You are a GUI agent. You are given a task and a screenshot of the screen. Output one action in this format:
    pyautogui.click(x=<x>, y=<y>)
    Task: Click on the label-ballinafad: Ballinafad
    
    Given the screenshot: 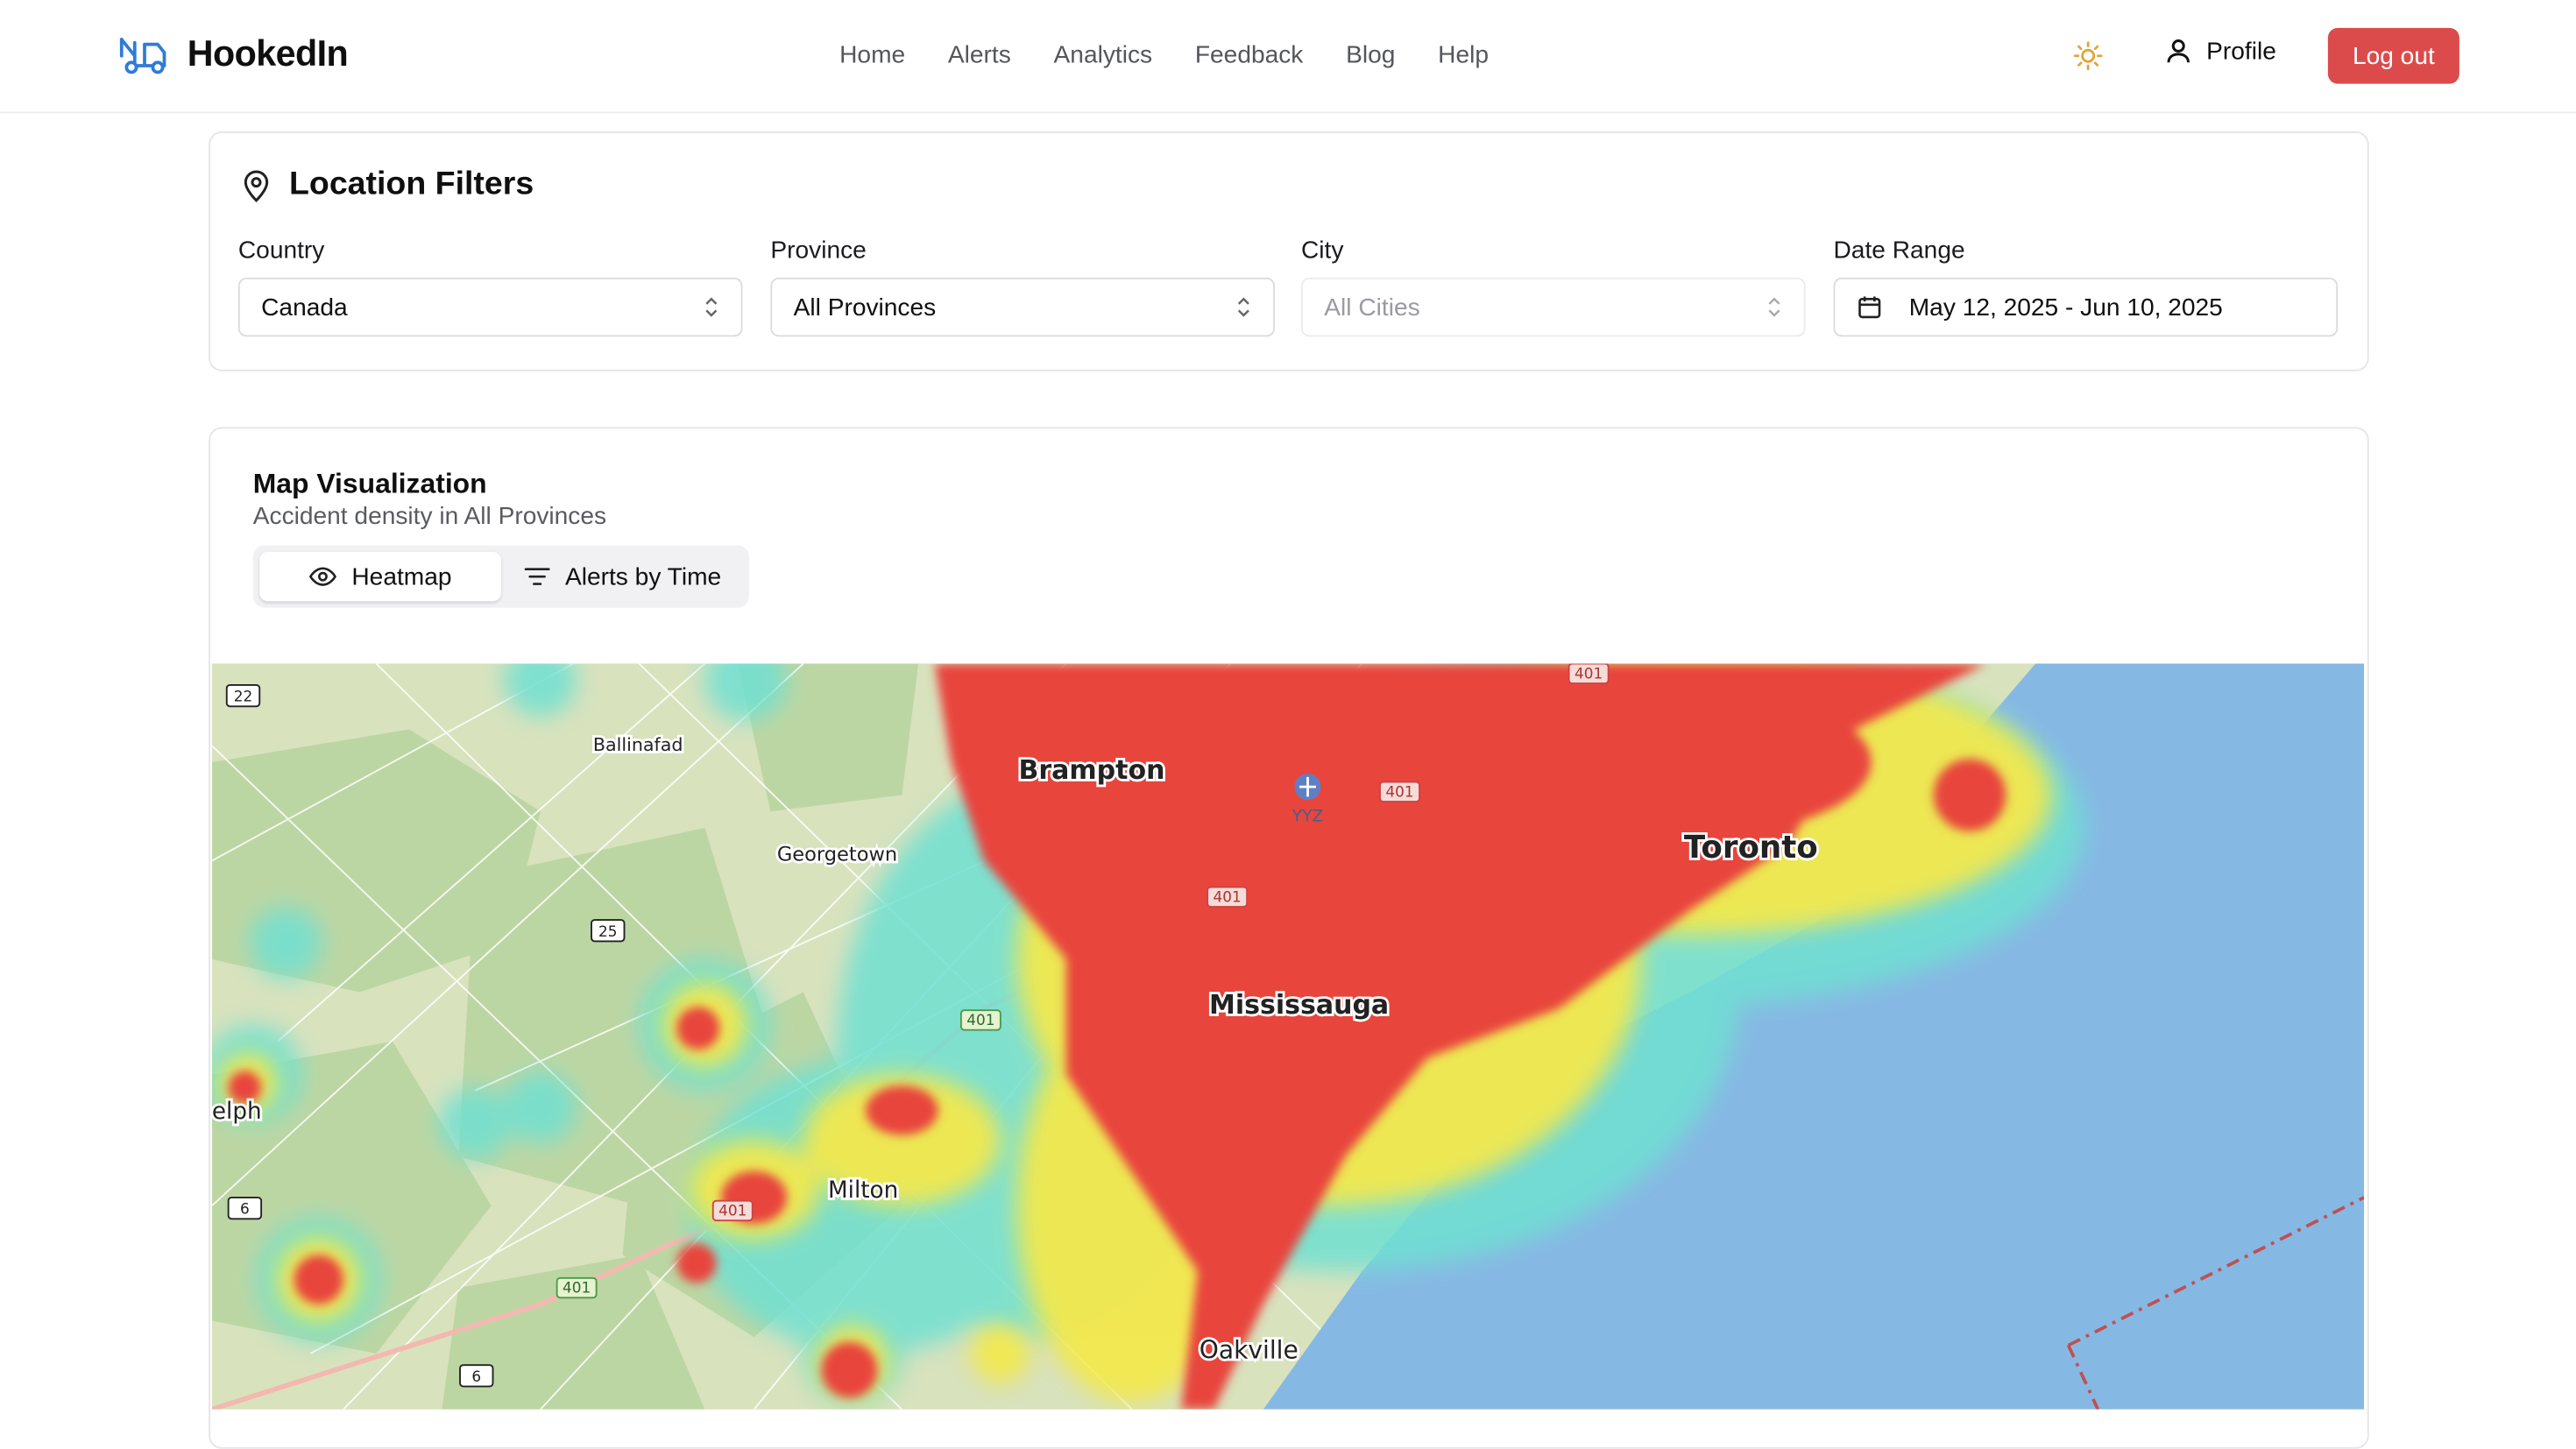 What is the action you would take?
    pyautogui.click(x=638, y=745)
    